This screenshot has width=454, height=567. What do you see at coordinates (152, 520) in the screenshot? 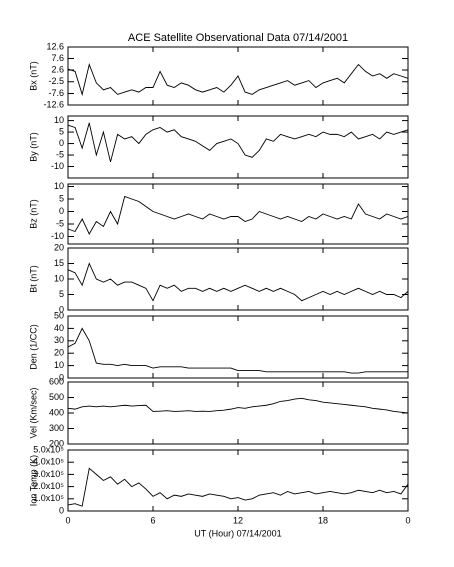
I see `x-tick-label: 6` at bounding box center [152, 520].